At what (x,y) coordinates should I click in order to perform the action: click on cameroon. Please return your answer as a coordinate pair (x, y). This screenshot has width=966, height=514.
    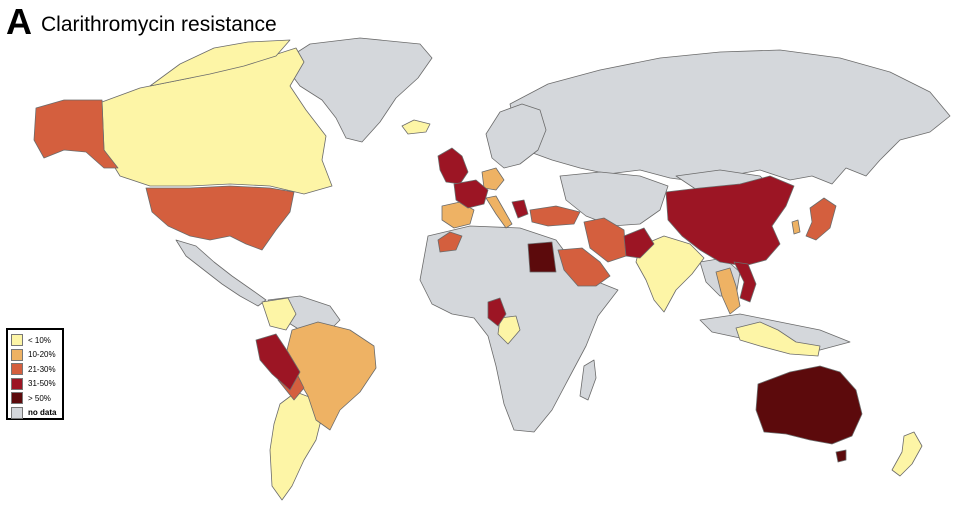
    Looking at the image, I should click on (497, 312).